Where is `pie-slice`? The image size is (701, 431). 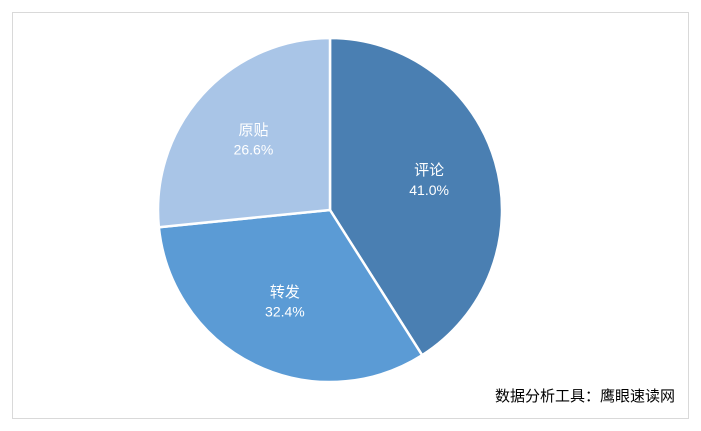
pie-slice is located at coordinates (244, 132).